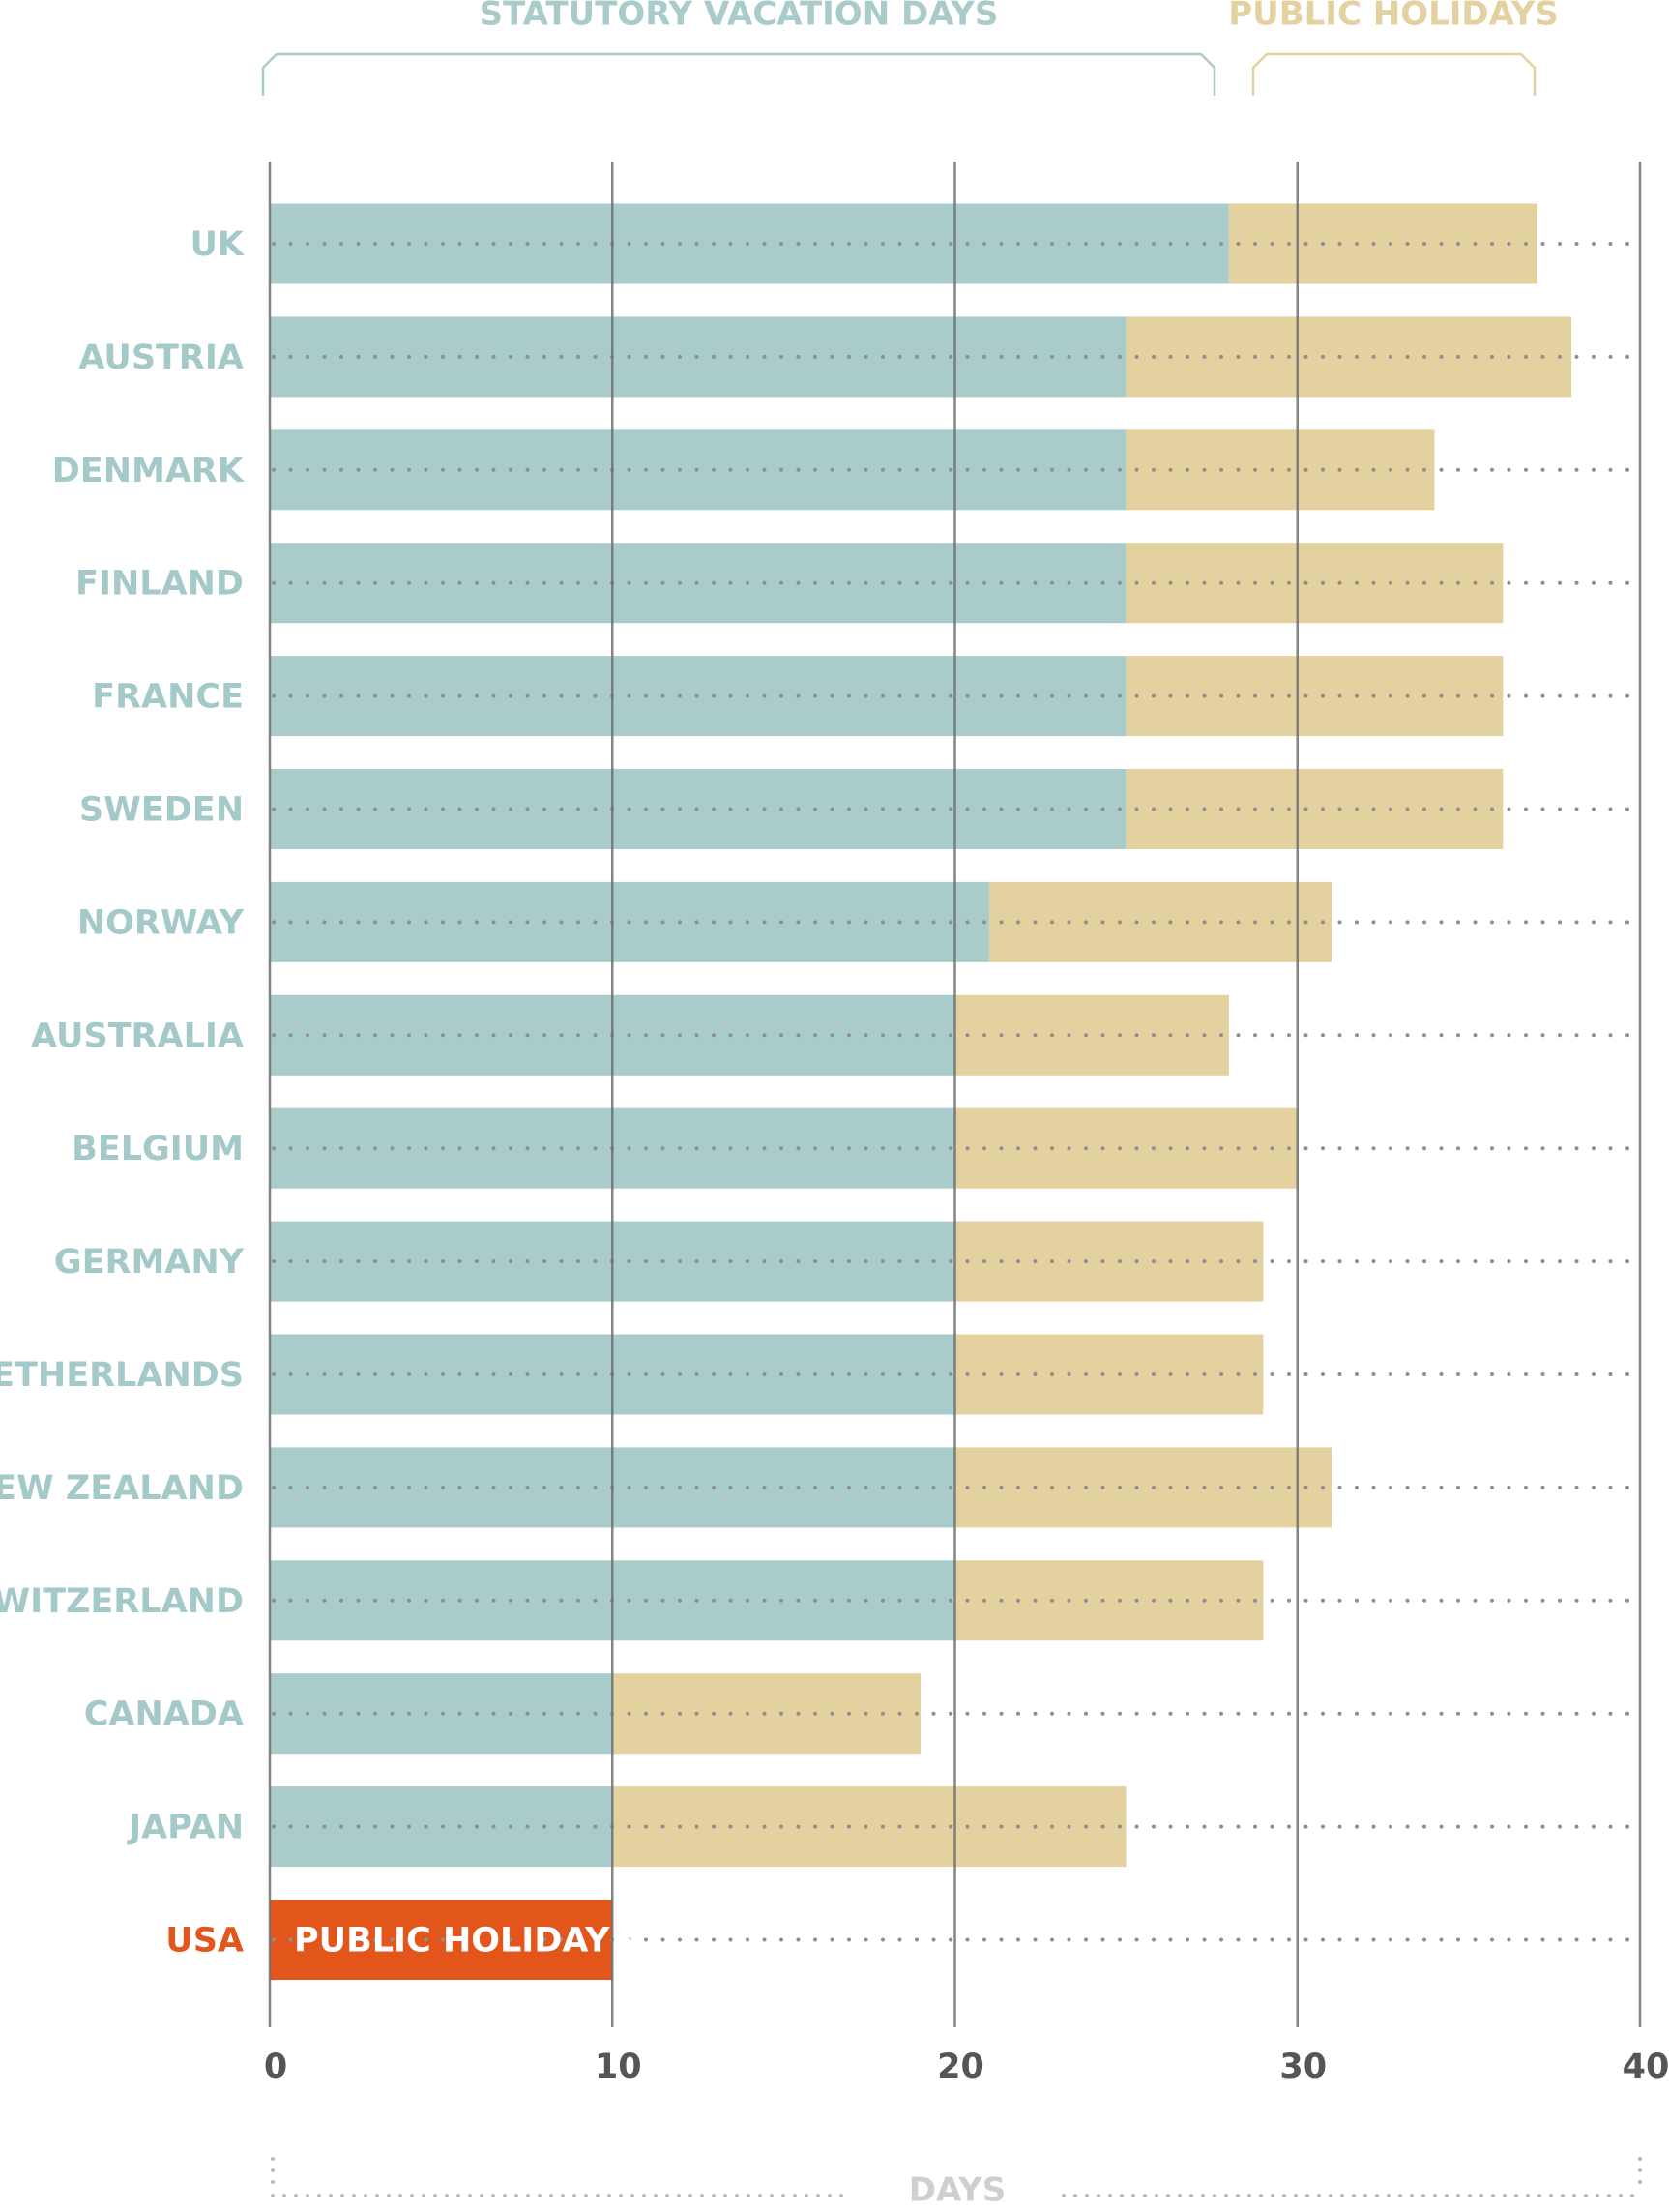 This screenshot has height=2212, width=1669. I want to click on category-label: SWITZERLAND, so click(122, 1602).